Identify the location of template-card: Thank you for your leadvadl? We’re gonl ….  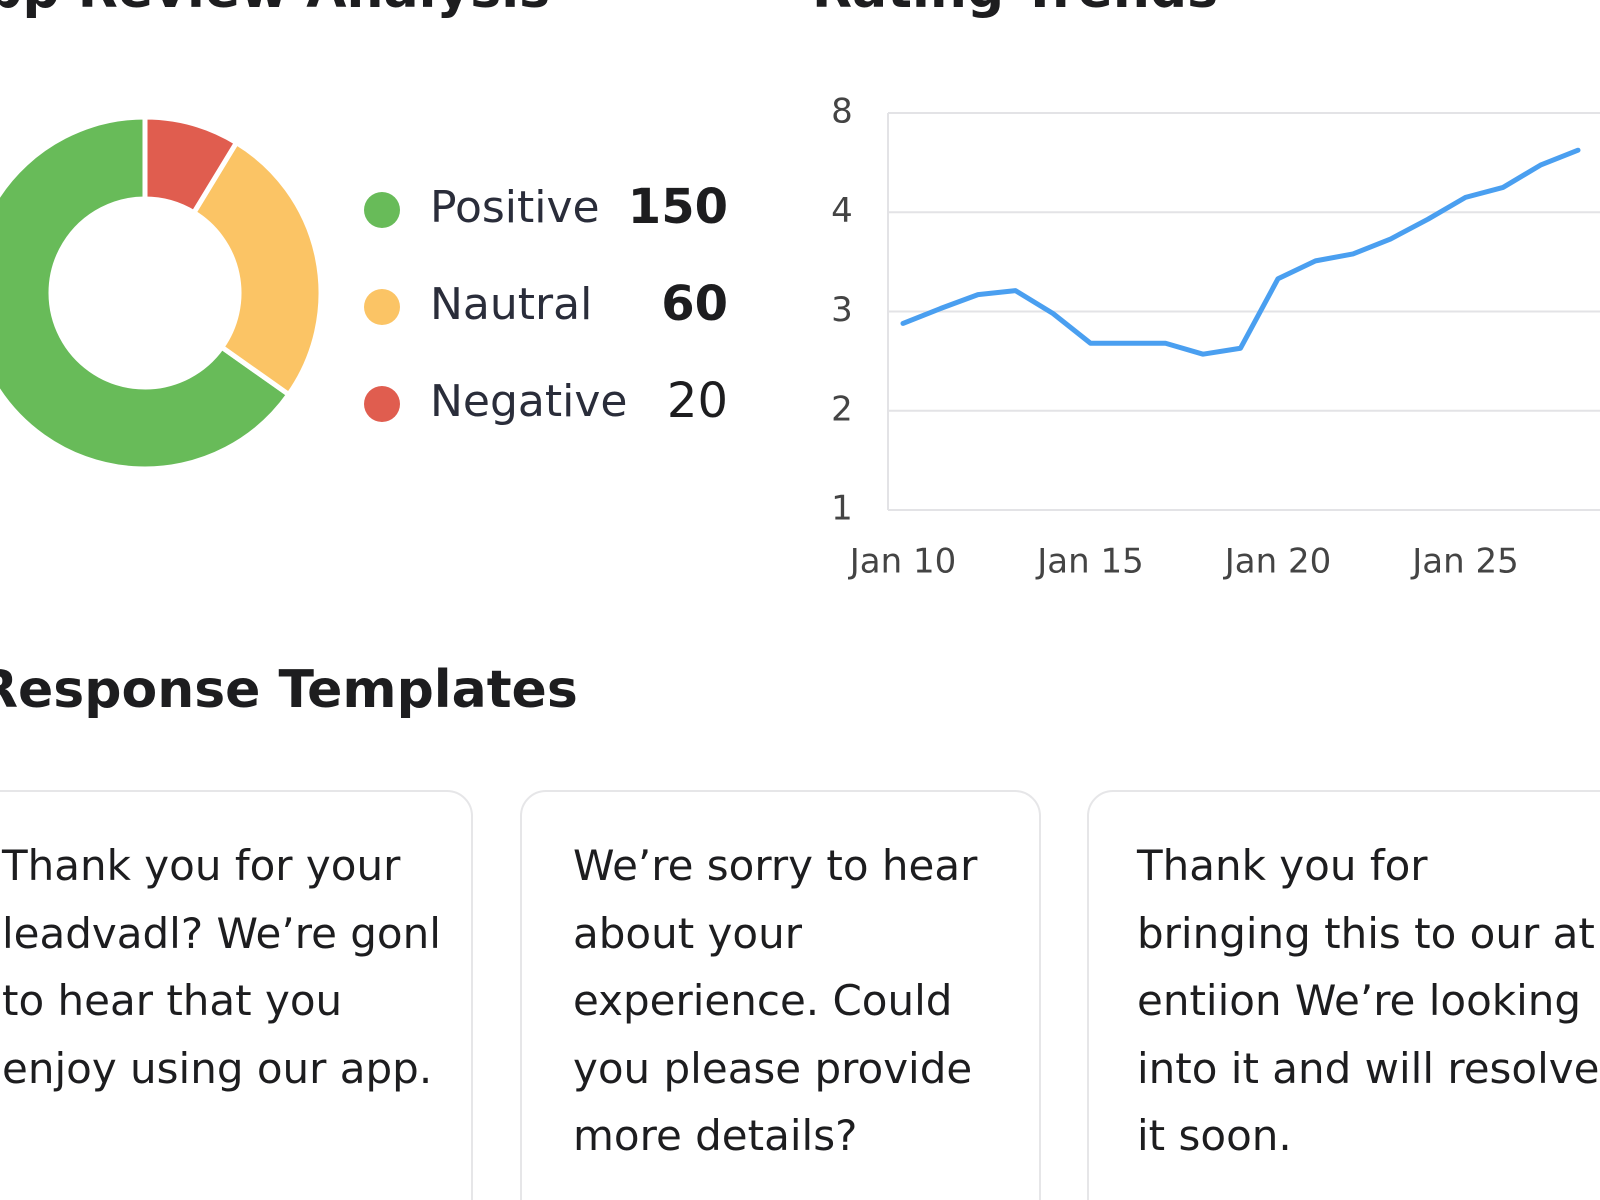
(236, 995).